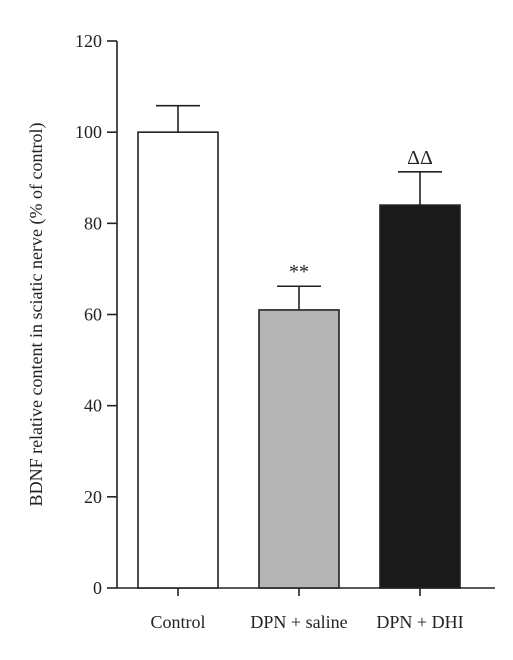 The image size is (513, 660). I want to click on x-tick-label: DPN + DHI, so click(419, 622).